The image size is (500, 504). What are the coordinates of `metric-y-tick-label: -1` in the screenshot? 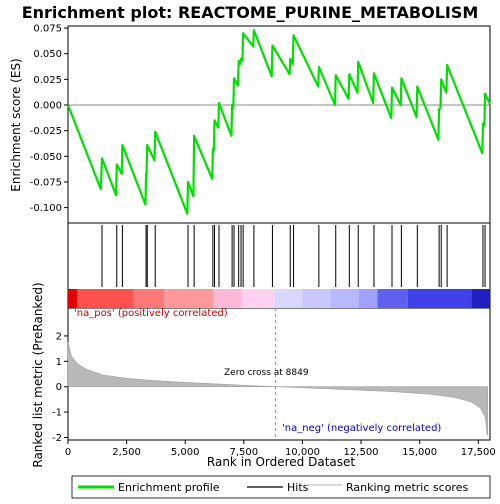 It's located at (57, 413).